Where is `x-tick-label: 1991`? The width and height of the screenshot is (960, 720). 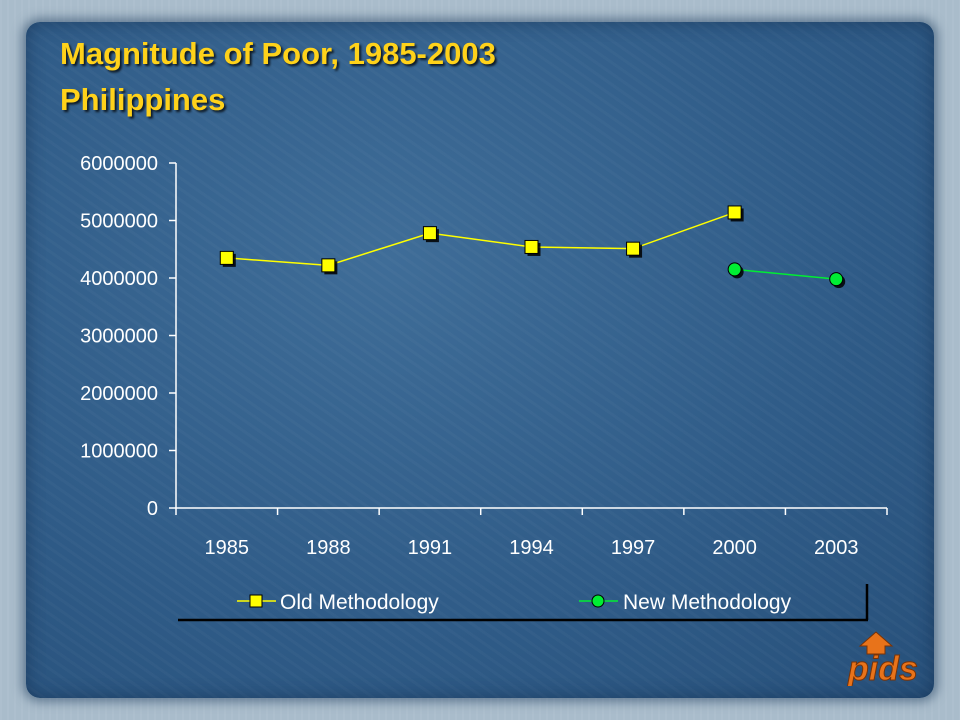 x-tick-label: 1991 is located at coordinates (430, 548).